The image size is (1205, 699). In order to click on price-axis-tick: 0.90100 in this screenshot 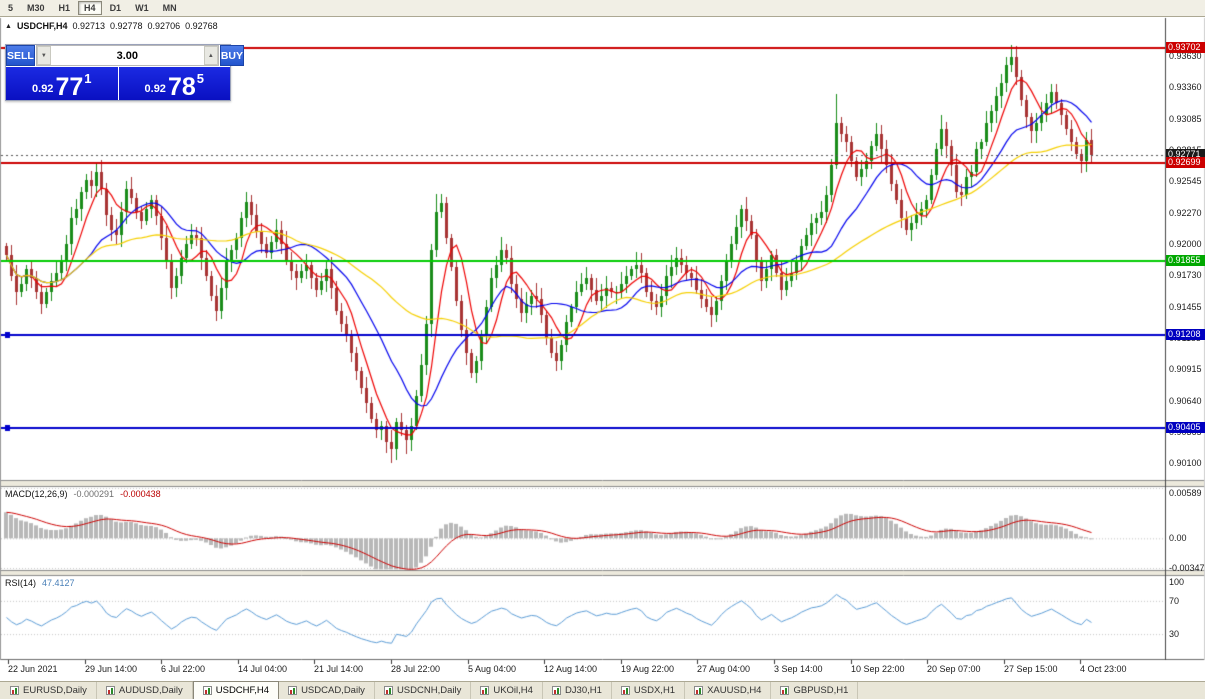, I will do `click(1185, 463)`.